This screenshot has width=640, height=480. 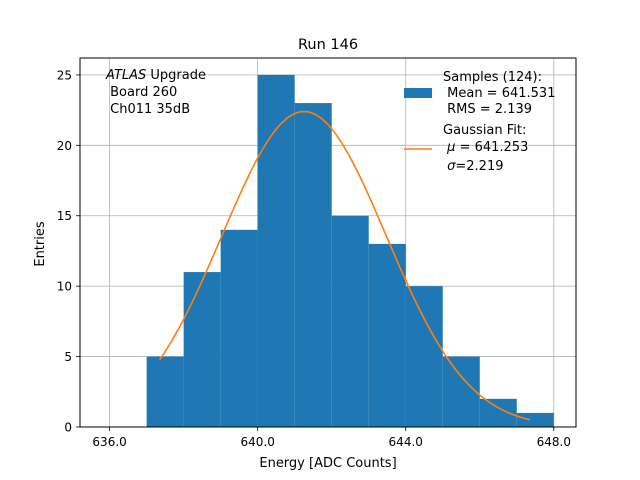 I want to click on y-tick-label: 20, so click(x=64, y=146).